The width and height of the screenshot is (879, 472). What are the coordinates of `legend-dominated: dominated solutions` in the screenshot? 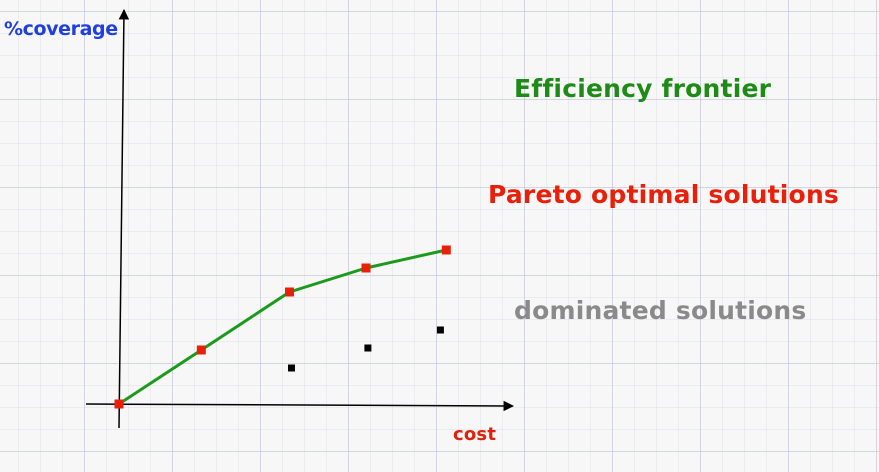 It's located at (660, 310).